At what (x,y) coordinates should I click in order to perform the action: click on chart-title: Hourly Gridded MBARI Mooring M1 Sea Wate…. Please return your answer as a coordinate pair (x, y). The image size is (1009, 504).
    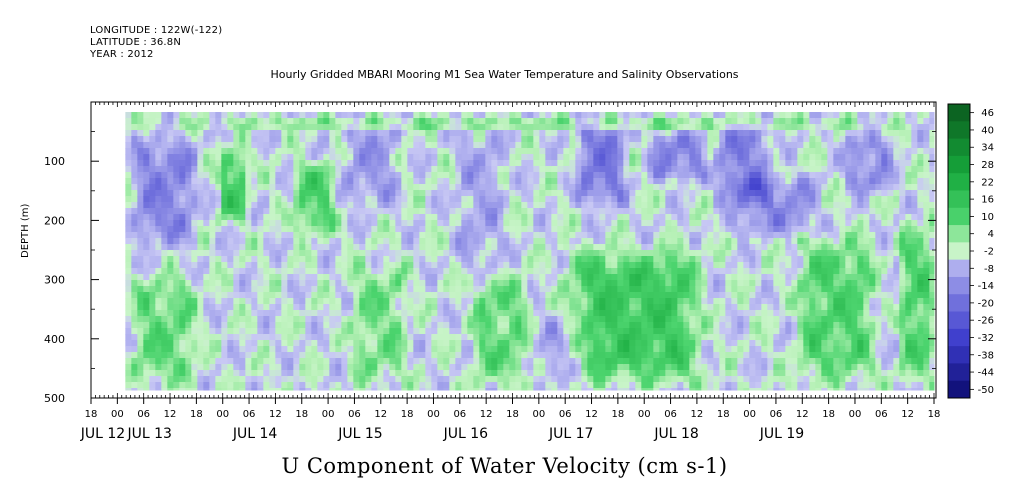
    Looking at the image, I should click on (504, 74).